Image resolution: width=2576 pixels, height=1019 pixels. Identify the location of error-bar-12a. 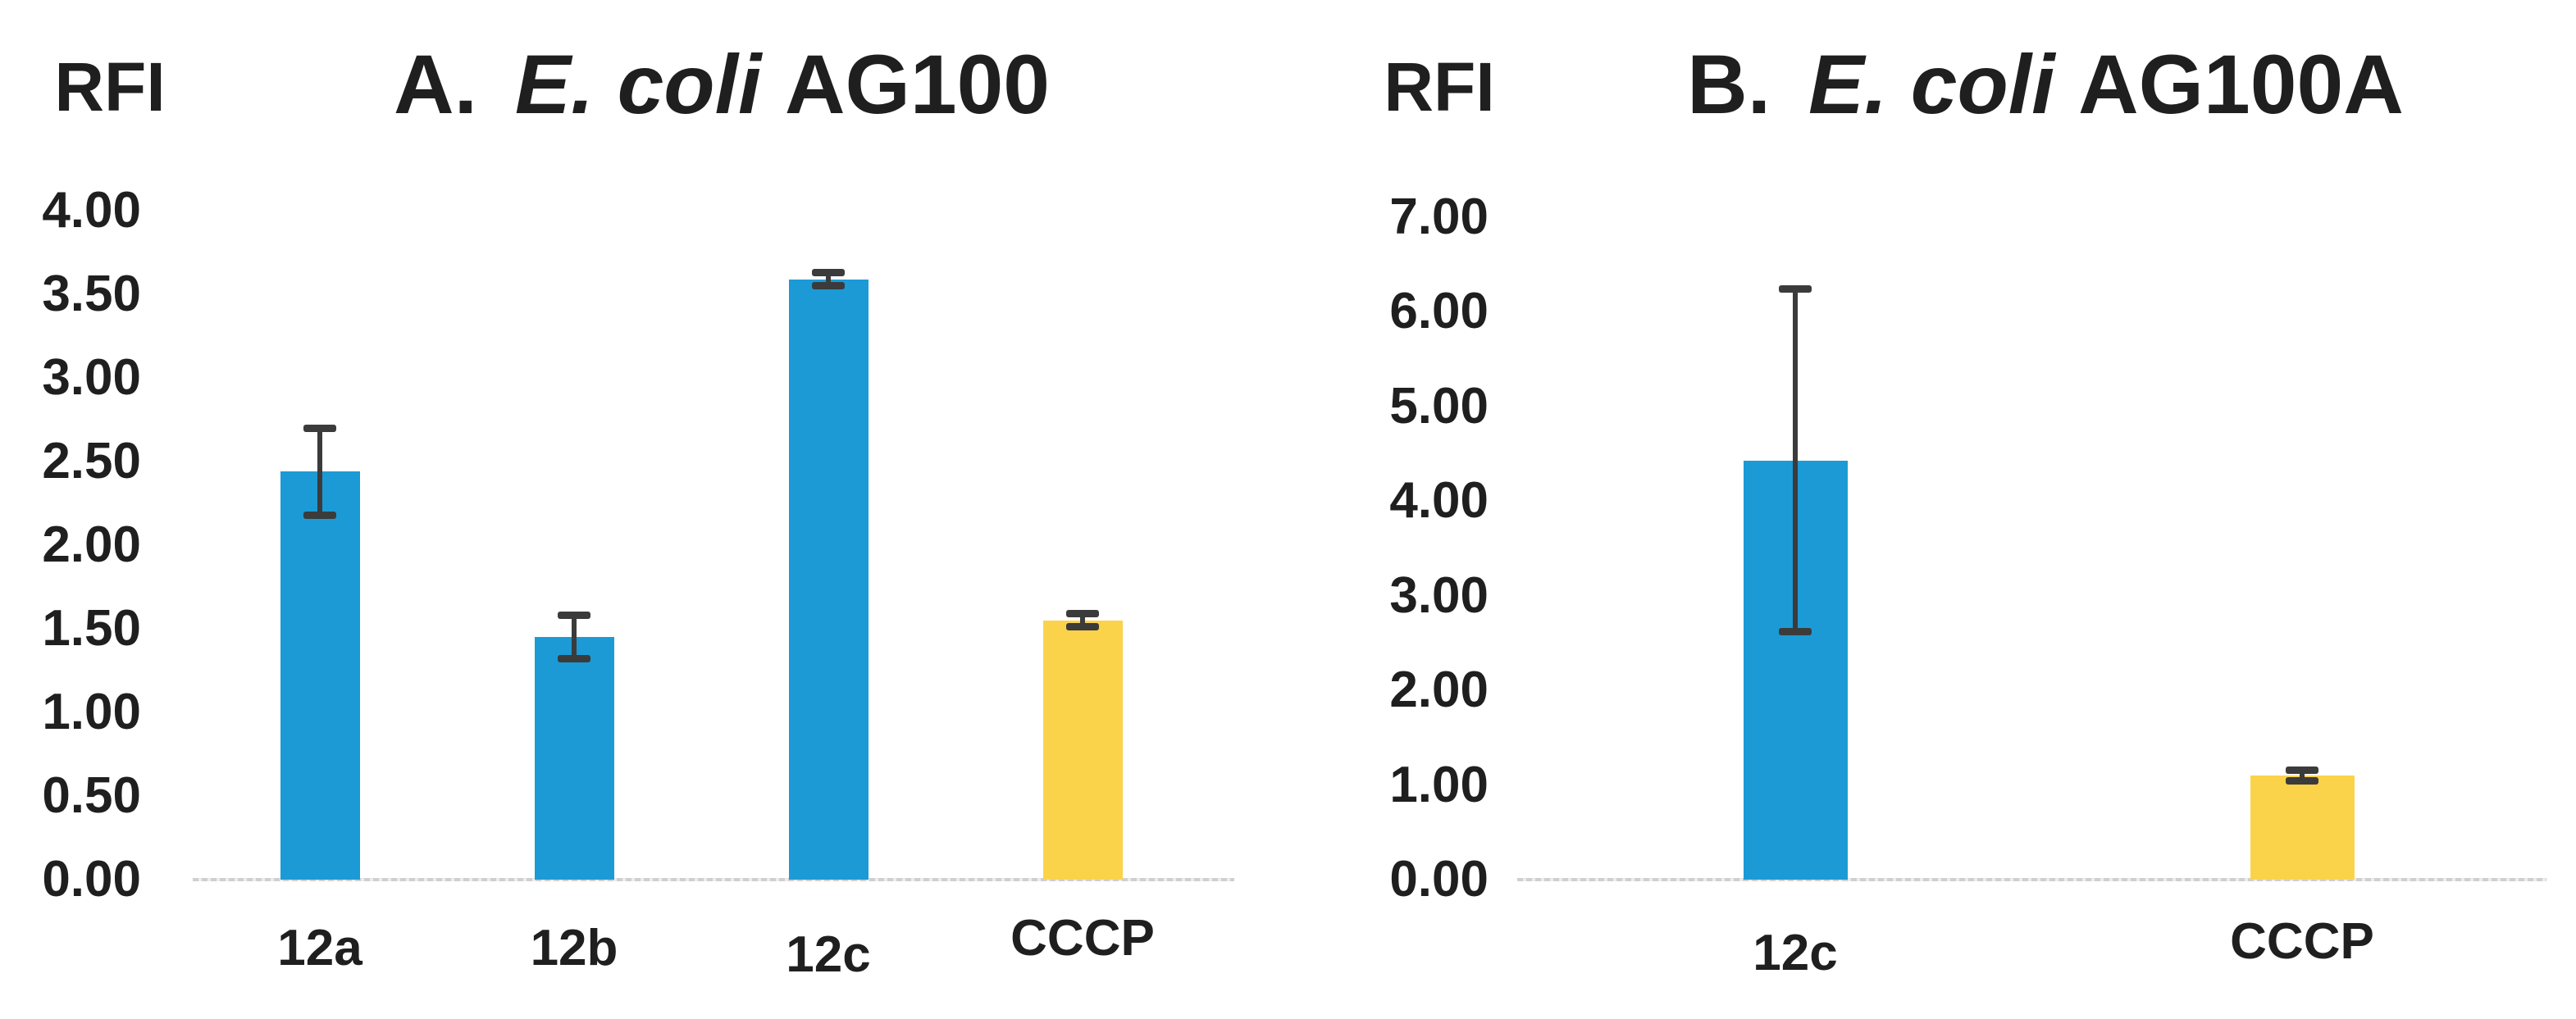
(319, 472).